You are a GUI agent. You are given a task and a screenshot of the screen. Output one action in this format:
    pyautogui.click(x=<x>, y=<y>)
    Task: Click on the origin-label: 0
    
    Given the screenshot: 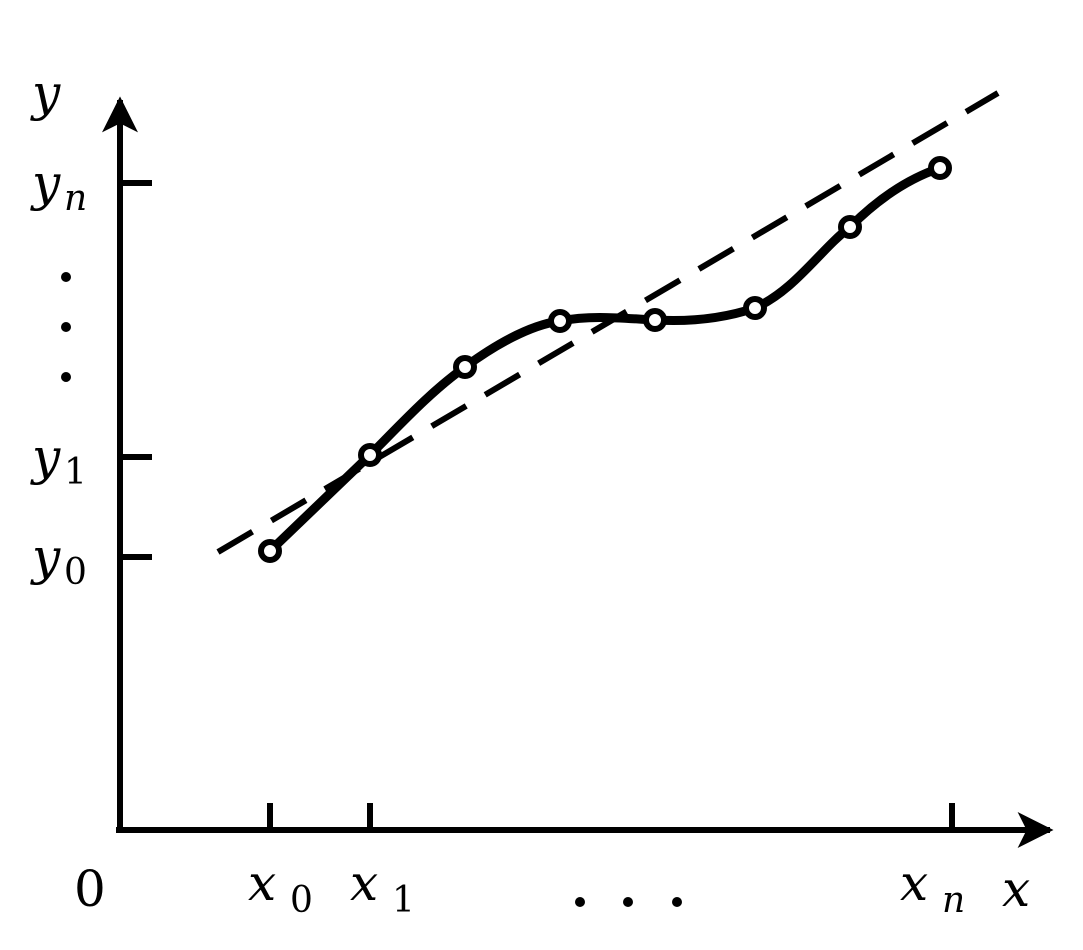 What is the action you would take?
    pyautogui.click(x=90, y=889)
    